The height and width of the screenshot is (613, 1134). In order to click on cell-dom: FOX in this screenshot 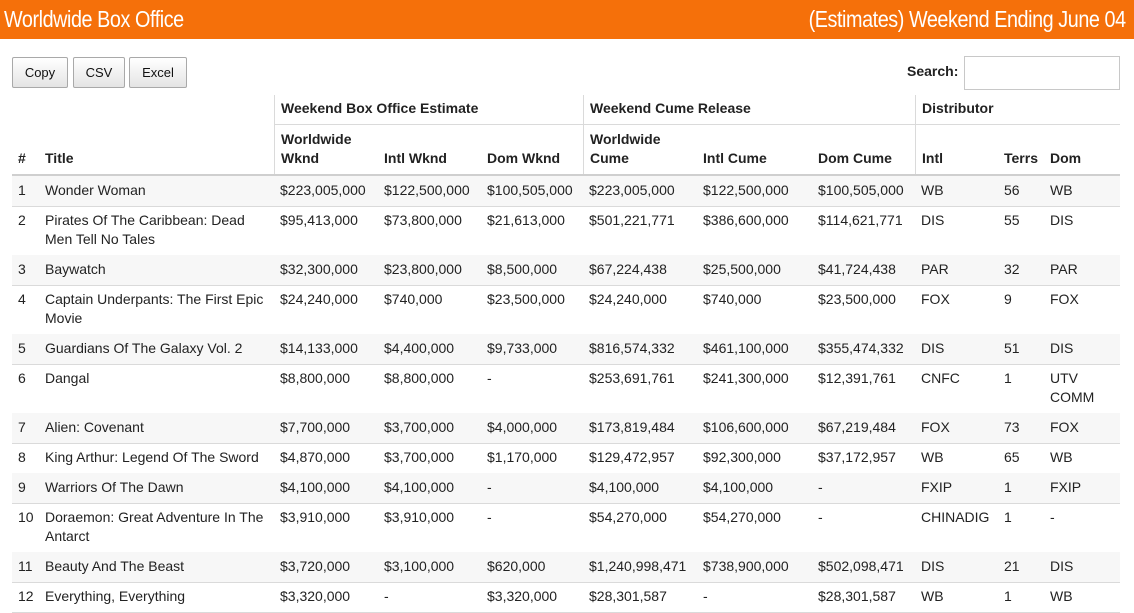, I will do `click(1064, 427)`.